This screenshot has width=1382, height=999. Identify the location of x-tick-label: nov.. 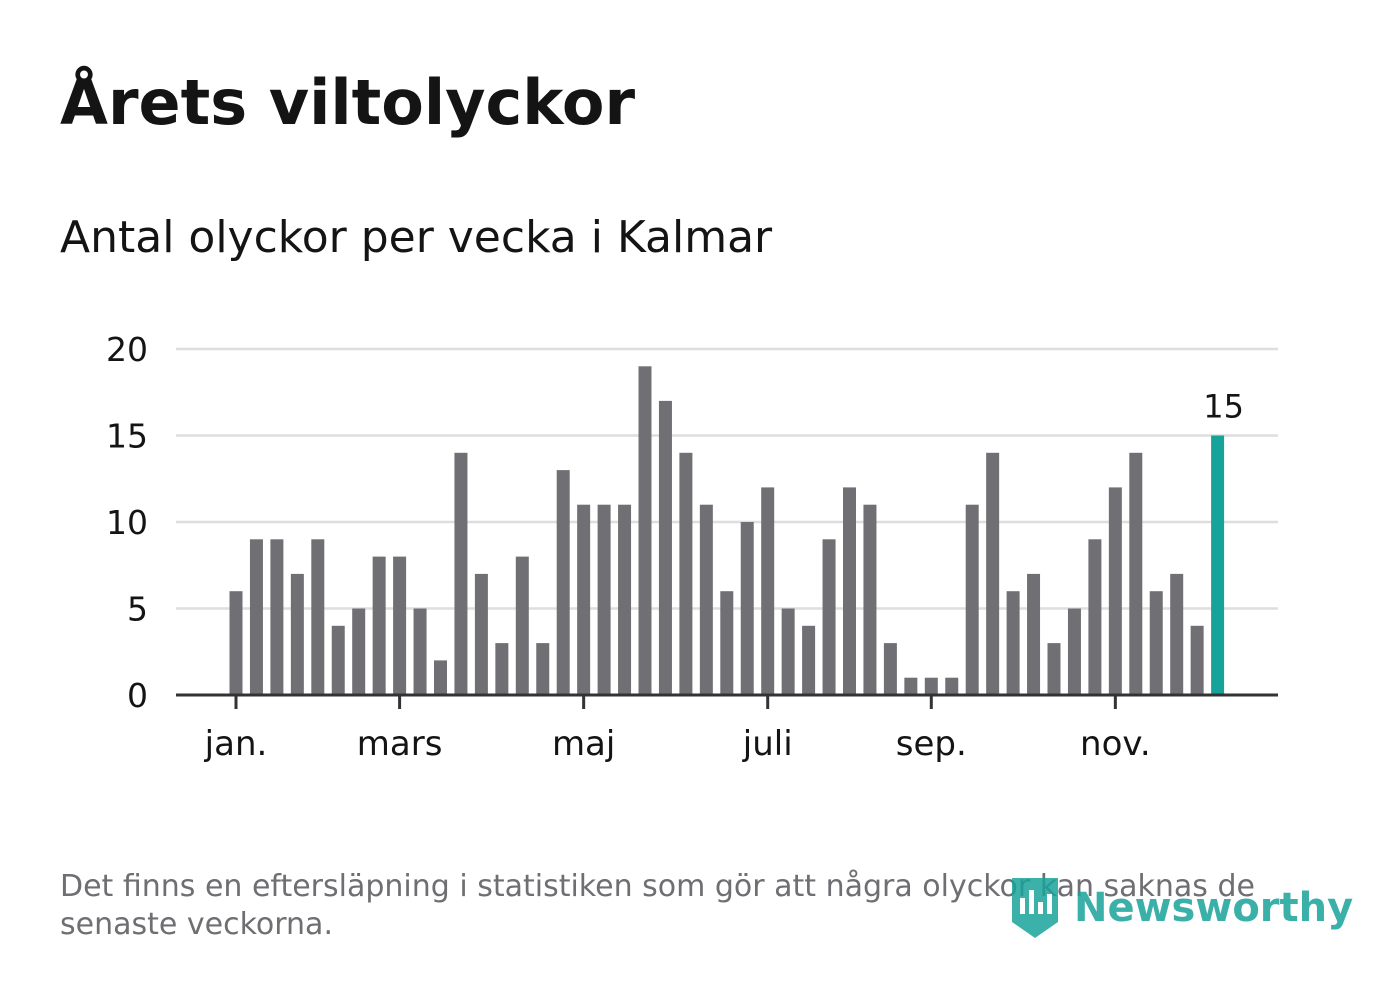
(1115, 744).